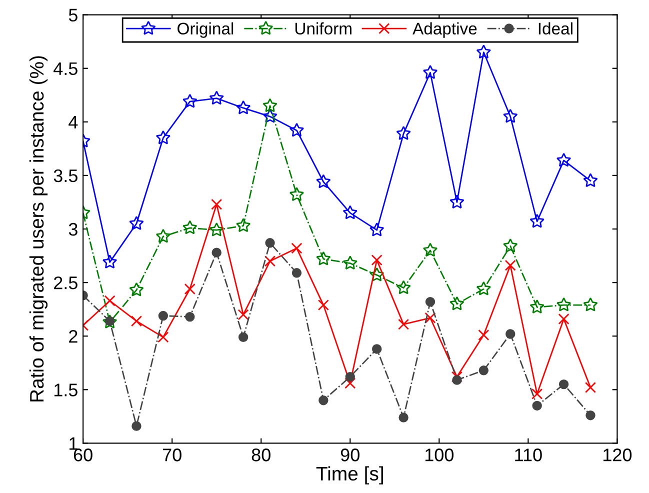 The image size is (649, 493). I want to click on x-tick-label: 80, so click(261, 455).